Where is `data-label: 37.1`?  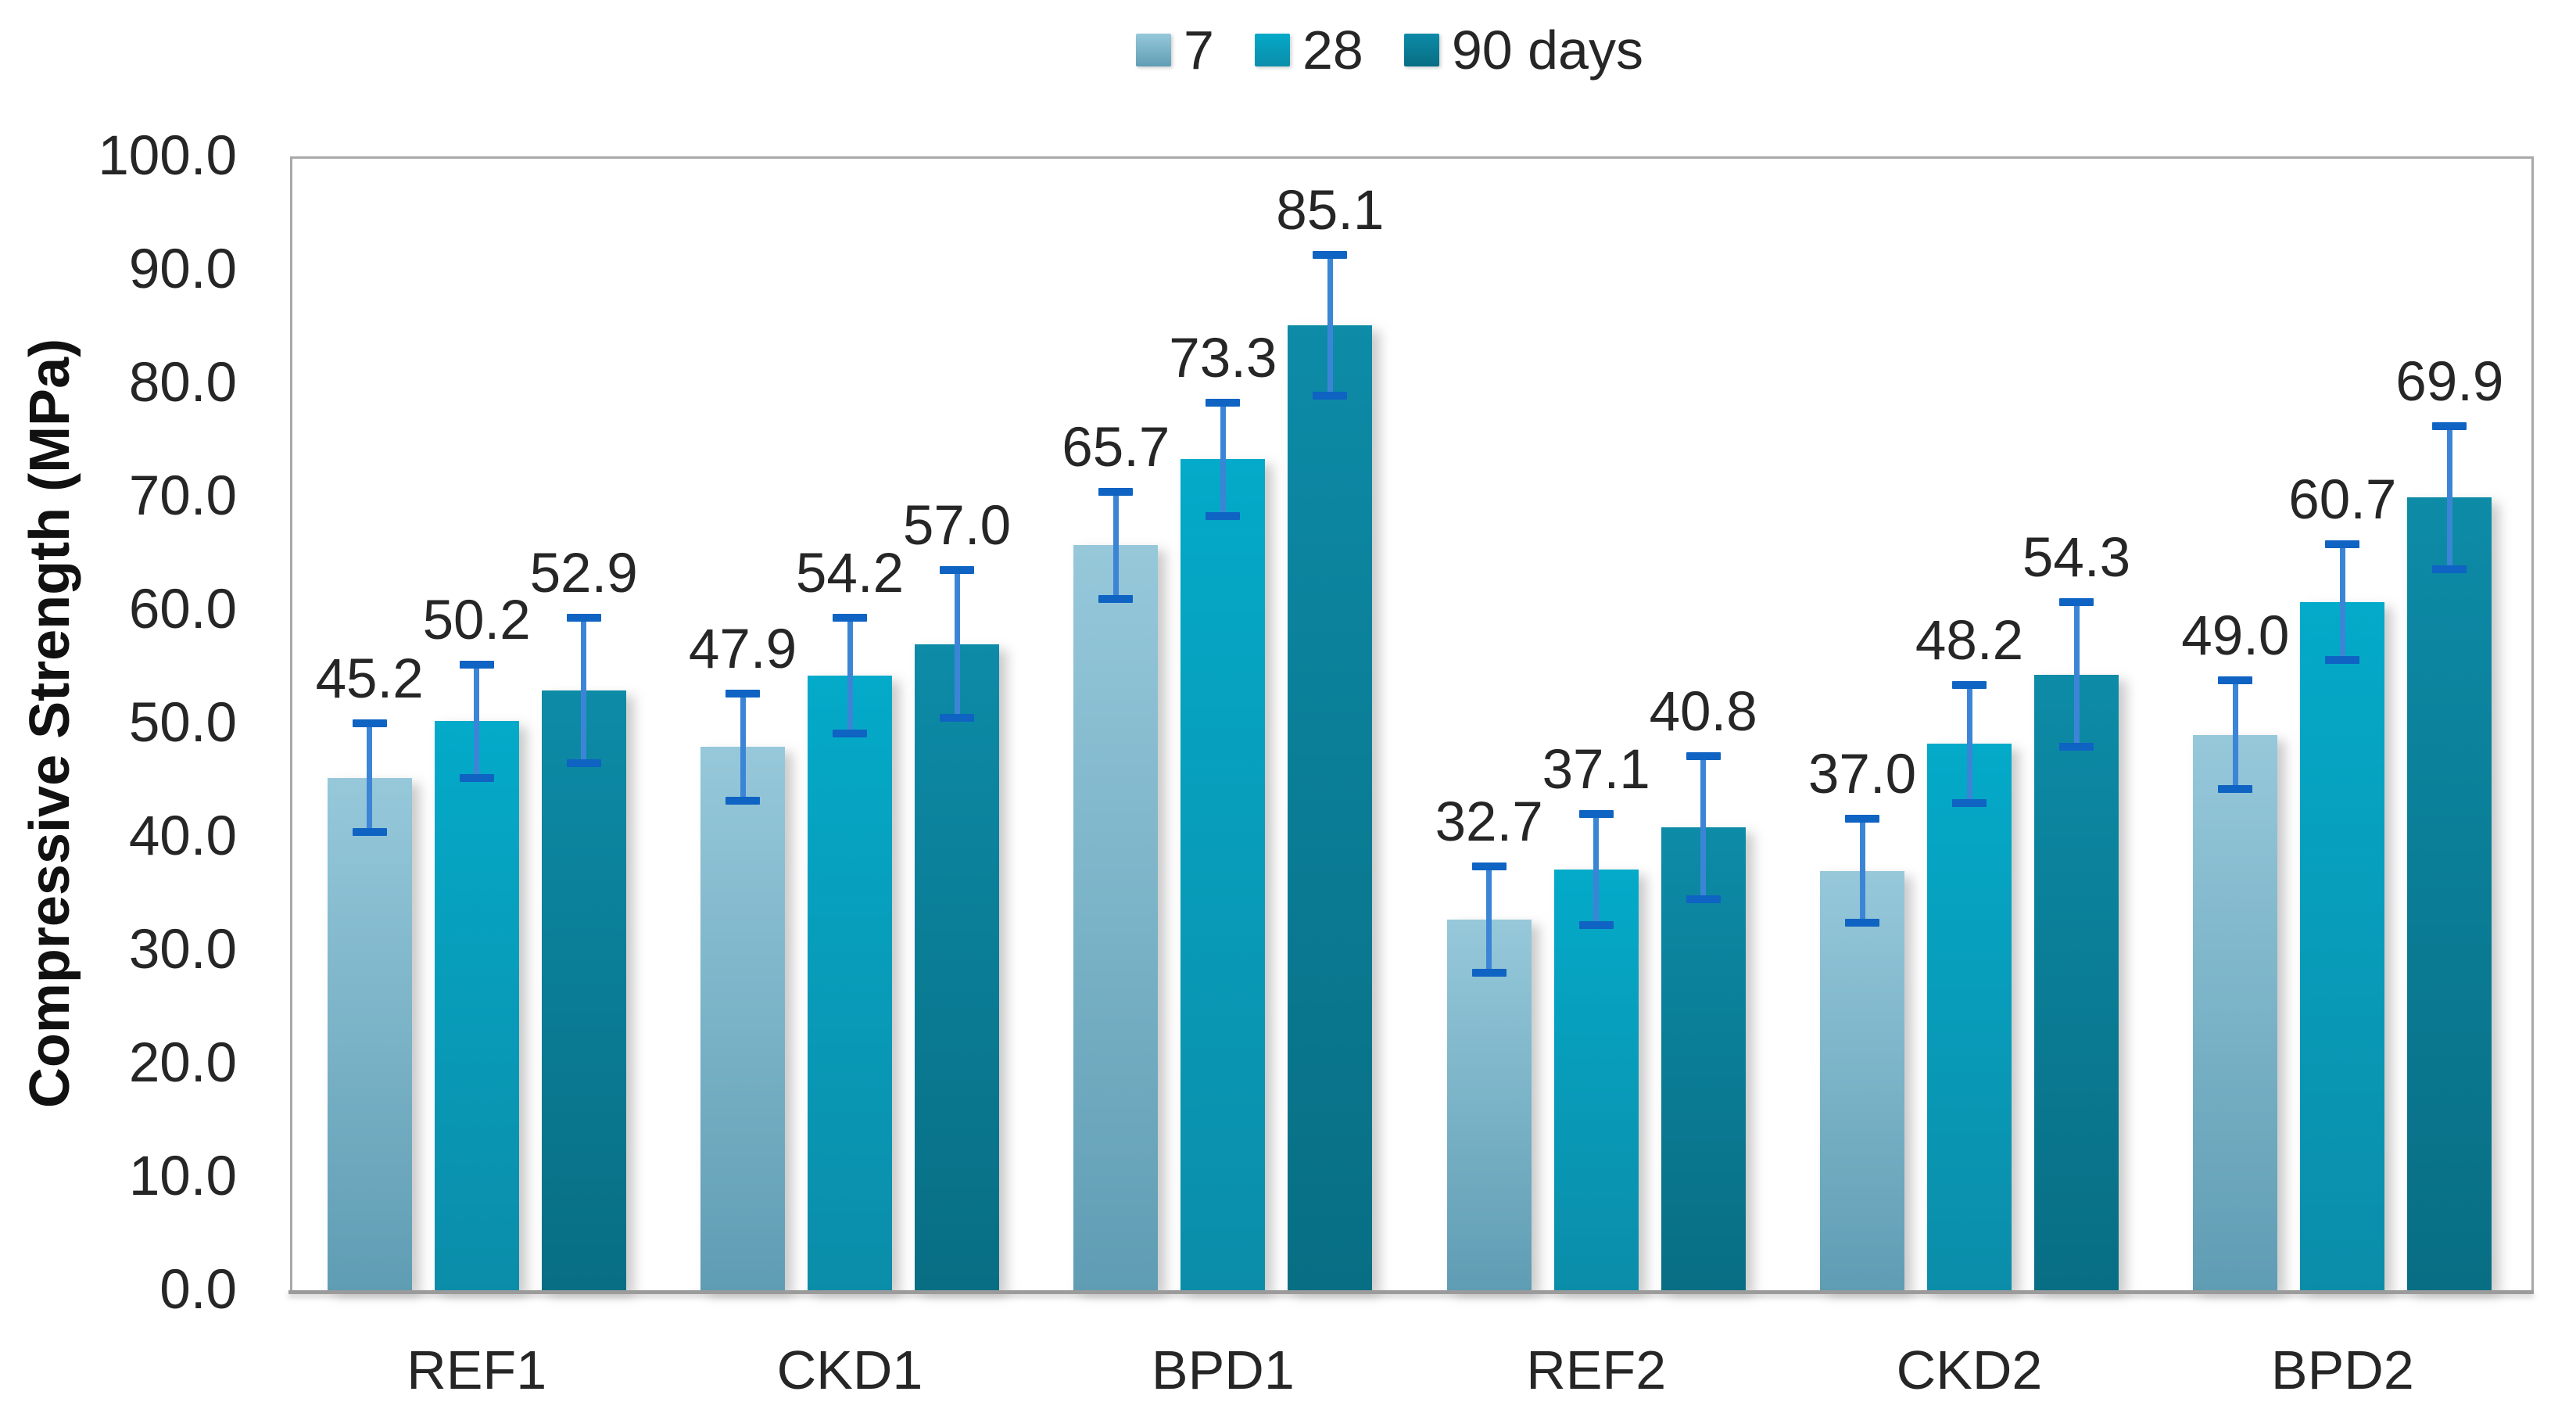
data-label: 37.1 is located at coordinates (1596, 770).